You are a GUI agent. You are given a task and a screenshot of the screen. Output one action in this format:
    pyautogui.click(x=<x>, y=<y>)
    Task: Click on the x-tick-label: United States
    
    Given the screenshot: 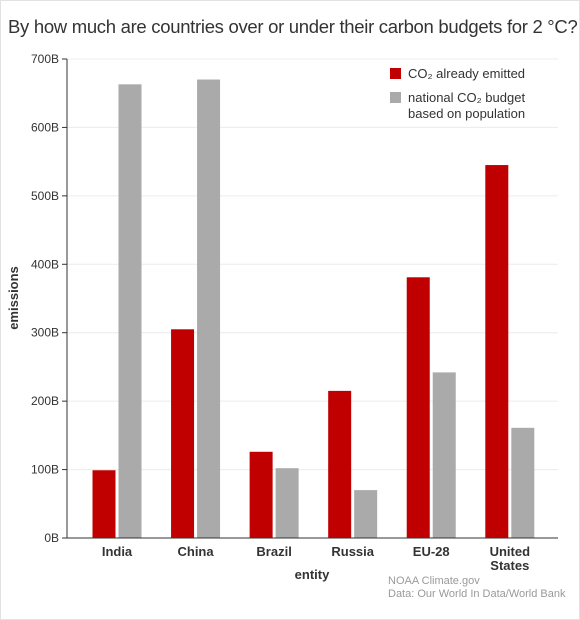 What is the action you would take?
    pyautogui.click(x=510, y=558)
    